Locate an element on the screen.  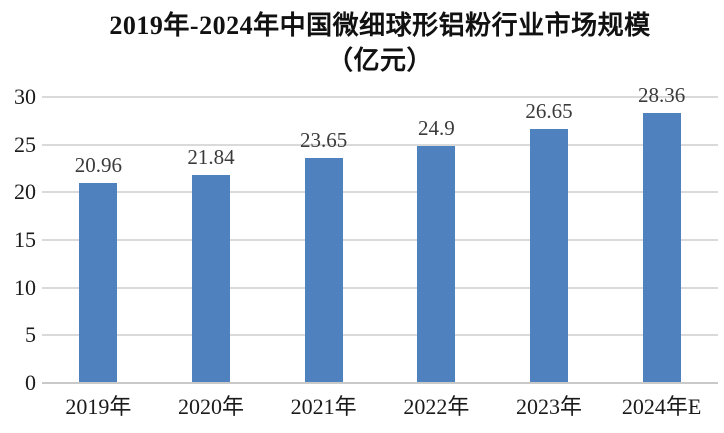
y-axis-tick-label: 15 is located at coordinates (25, 239).